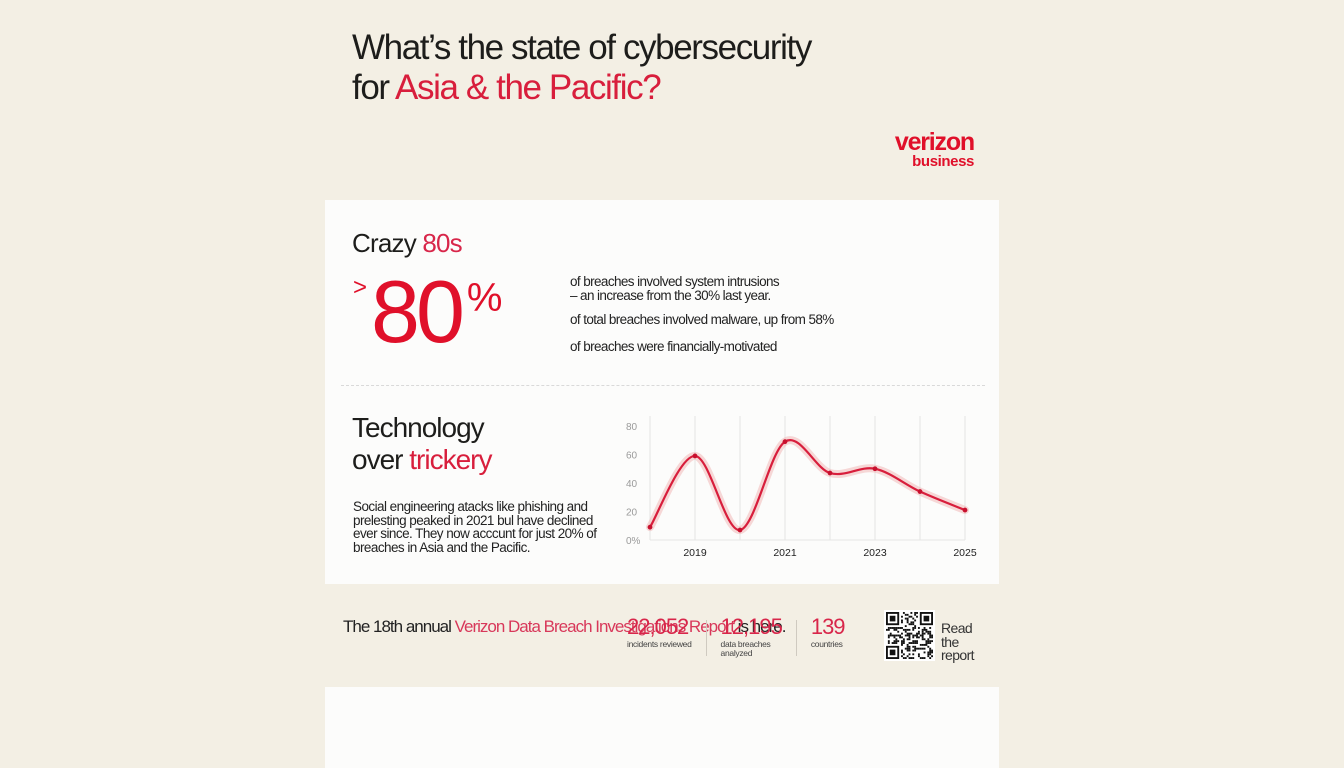 The image size is (1344, 768). Describe the element at coordinates (801, 487) in the screenshot. I see `chart-canvas: 0% 20 40 60 80 2019 2021 2023 2025` at that location.